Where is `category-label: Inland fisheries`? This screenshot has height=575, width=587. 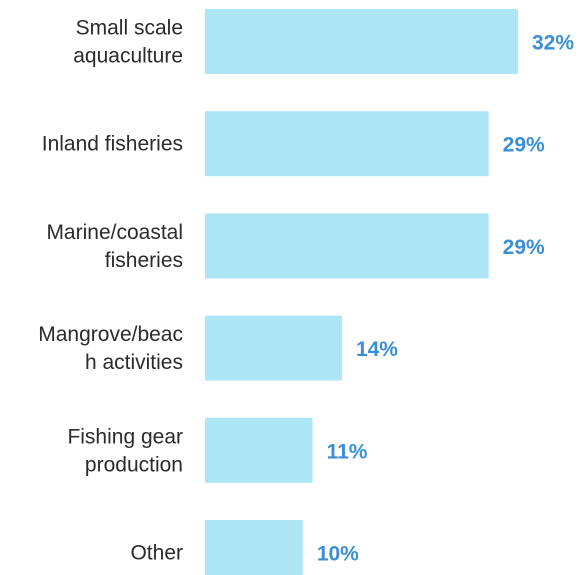
category-label: Inland fisheries is located at coordinates (112, 144).